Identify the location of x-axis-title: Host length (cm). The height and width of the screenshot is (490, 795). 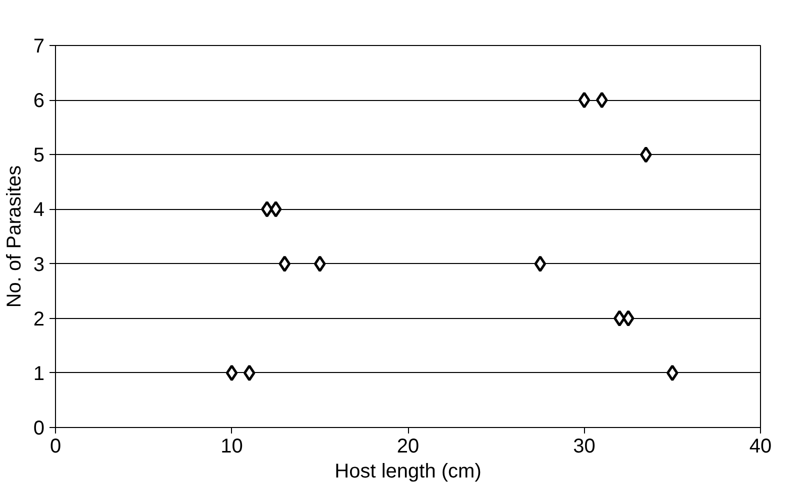
(408, 471).